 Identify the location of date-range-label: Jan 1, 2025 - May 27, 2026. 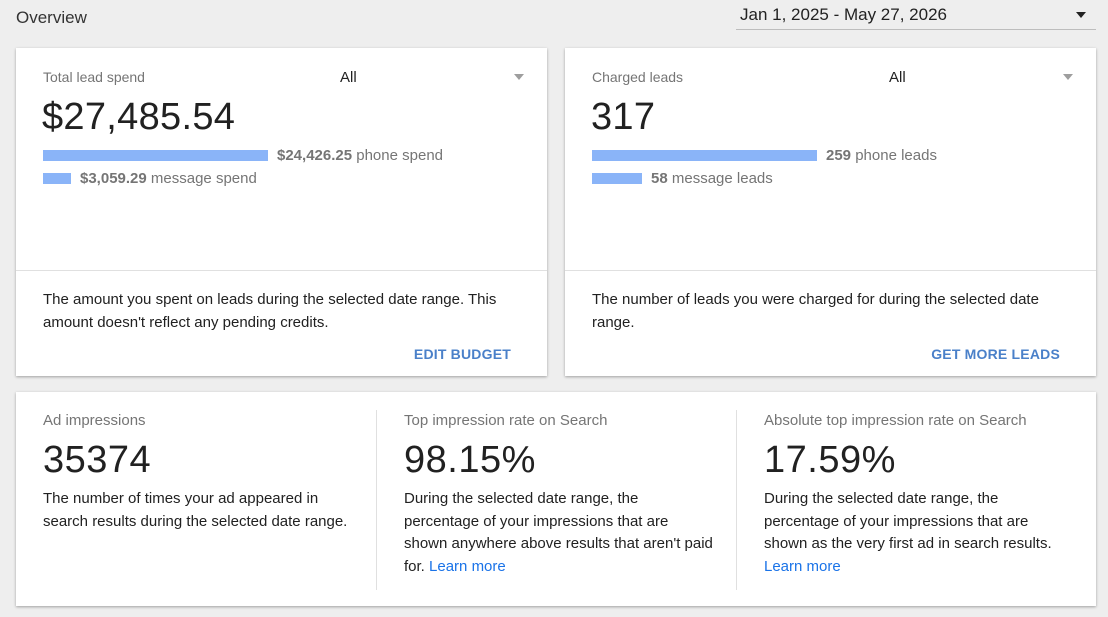
(843, 14).